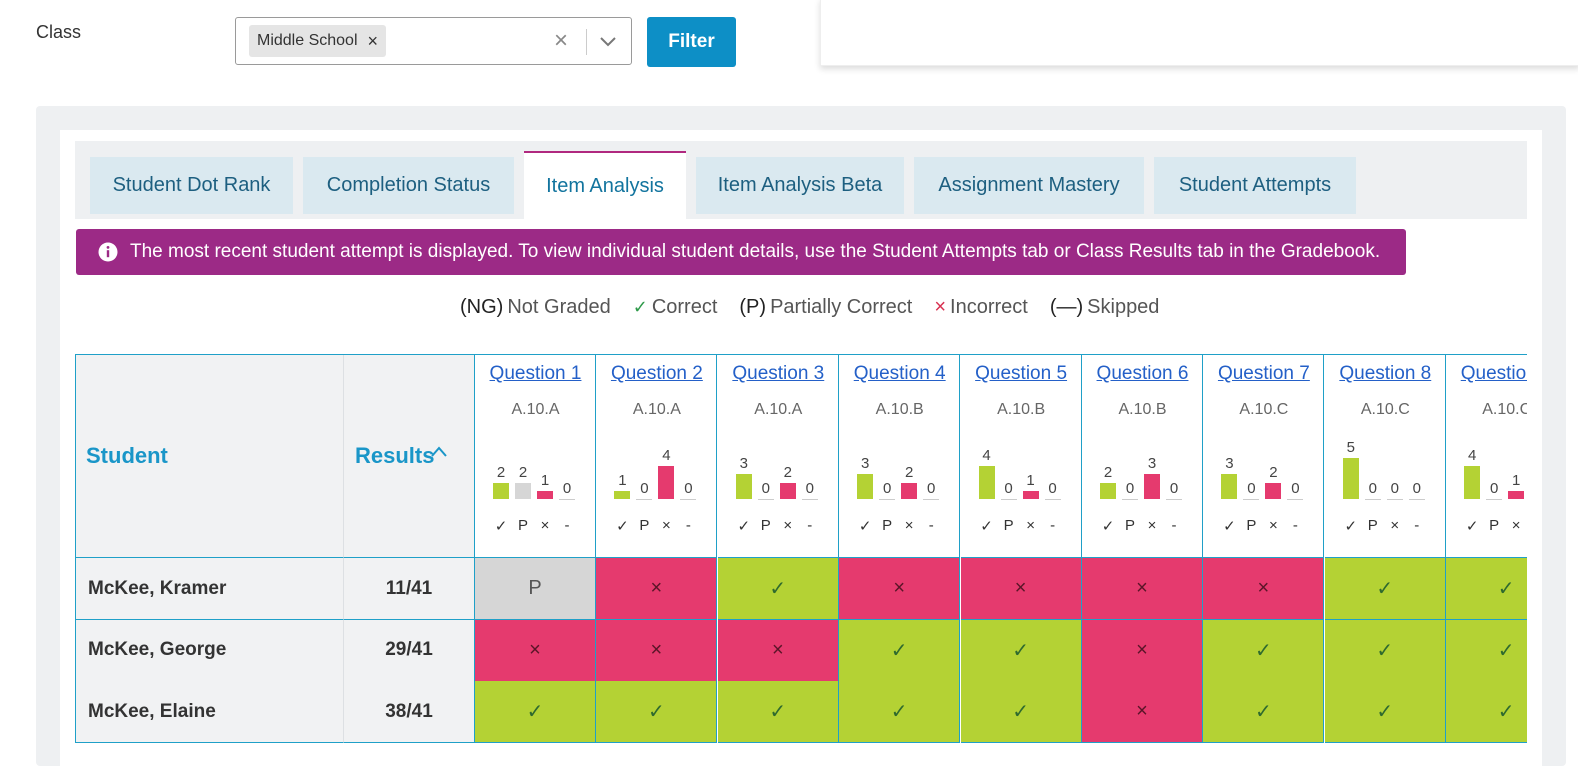 The image size is (1578, 770). I want to click on question-link: Question 2, so click(656, 373).